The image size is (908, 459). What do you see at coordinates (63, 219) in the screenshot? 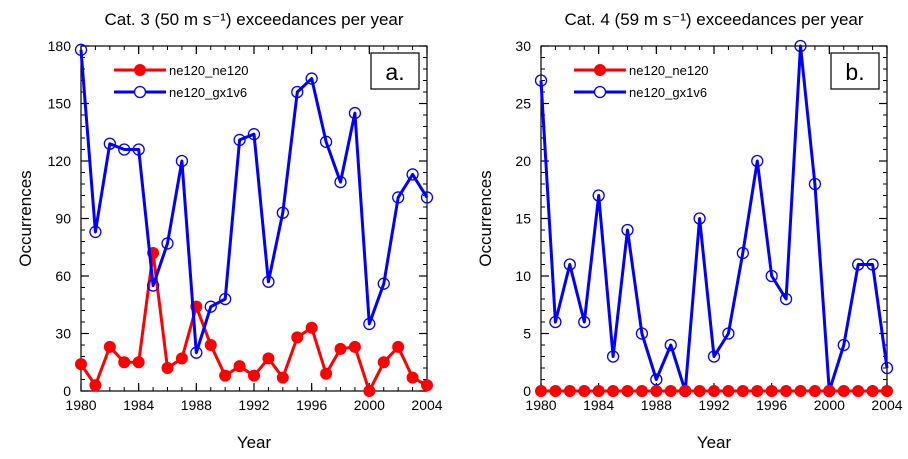
I see `y-tick-label: 90` at bounding box center [63, 219].